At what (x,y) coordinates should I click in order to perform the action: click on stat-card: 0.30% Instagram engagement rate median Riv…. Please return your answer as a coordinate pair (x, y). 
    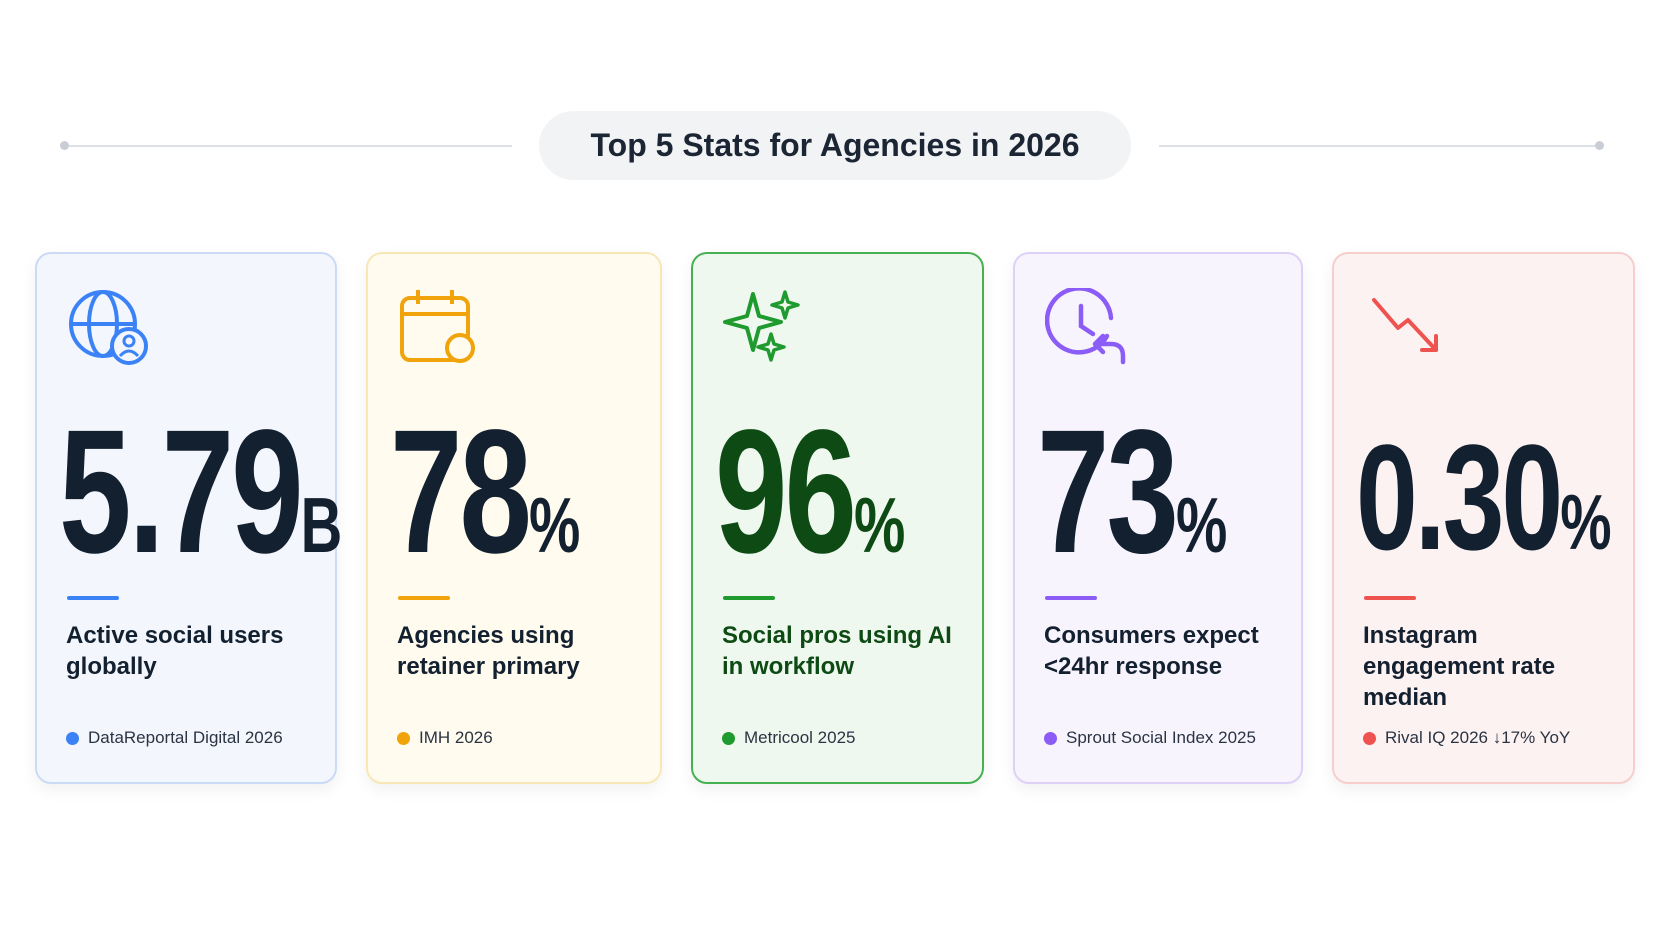
    Looking at the image, I should click on (1483, 518).